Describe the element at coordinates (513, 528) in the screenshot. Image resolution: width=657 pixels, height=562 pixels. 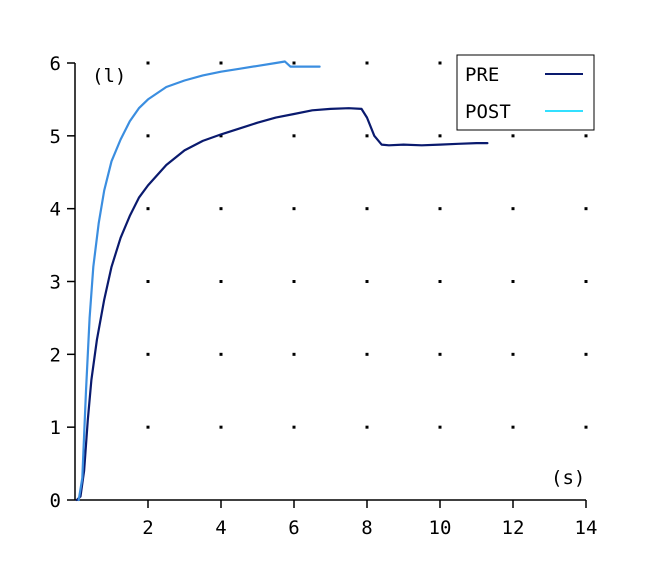
I see `x-tick-label: 12` at that location.